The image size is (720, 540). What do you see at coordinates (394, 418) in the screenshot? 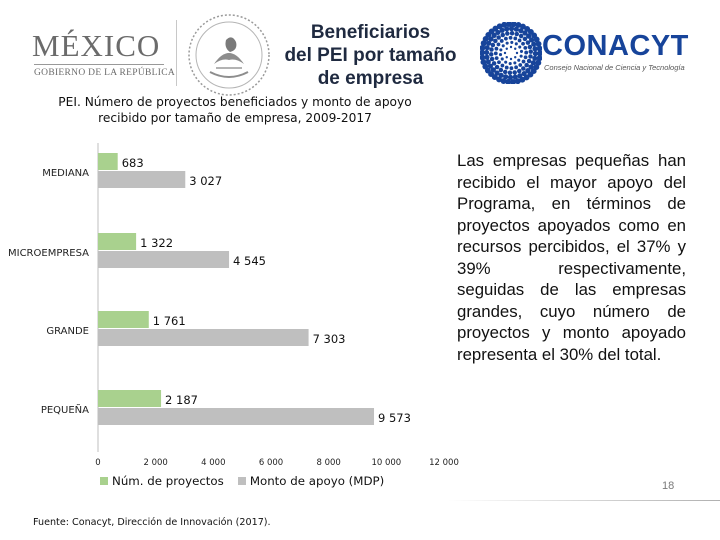
I see `data-label-amount: 9 573` at bounding box center [394, 418].